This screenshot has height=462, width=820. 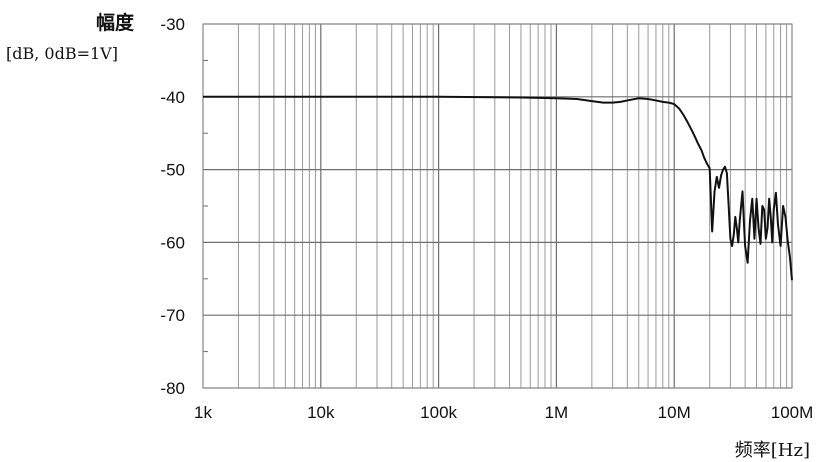 I want to click on y-axis-unit: [dB, 0dB=1V], so click(x=62, y=53).